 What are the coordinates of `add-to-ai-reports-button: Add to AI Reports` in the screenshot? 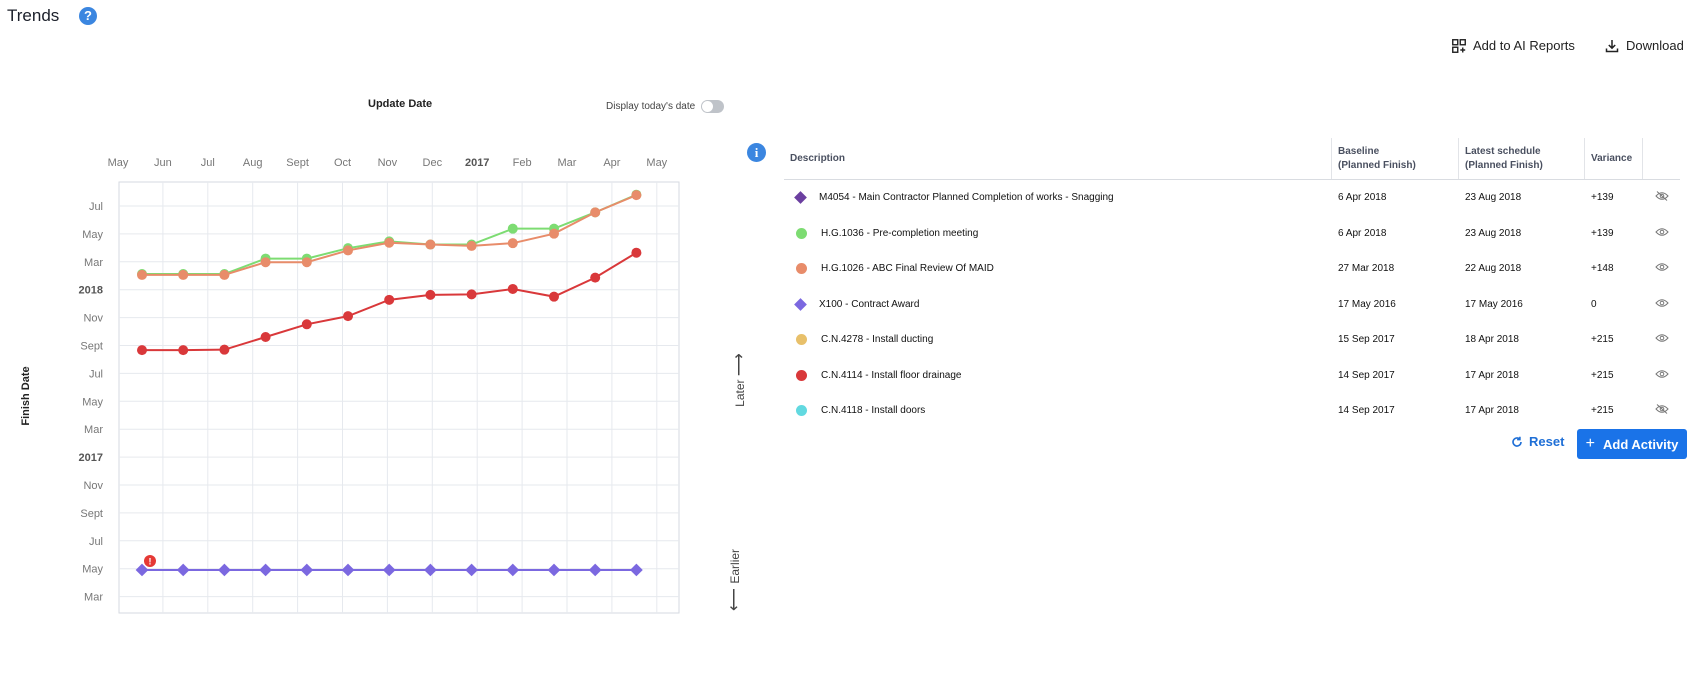 It's located at (1513, 45).